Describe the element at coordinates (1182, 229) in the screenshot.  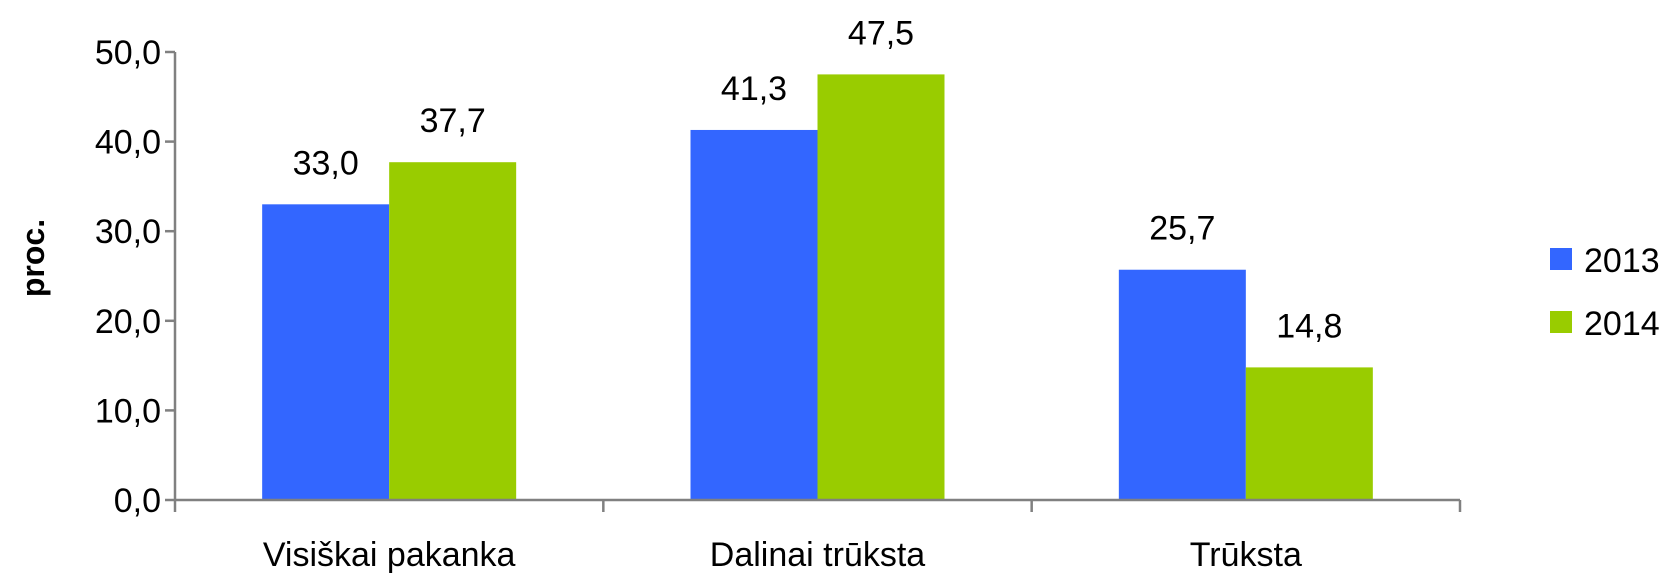
I see `data-label-2013: 25,7` at that location.